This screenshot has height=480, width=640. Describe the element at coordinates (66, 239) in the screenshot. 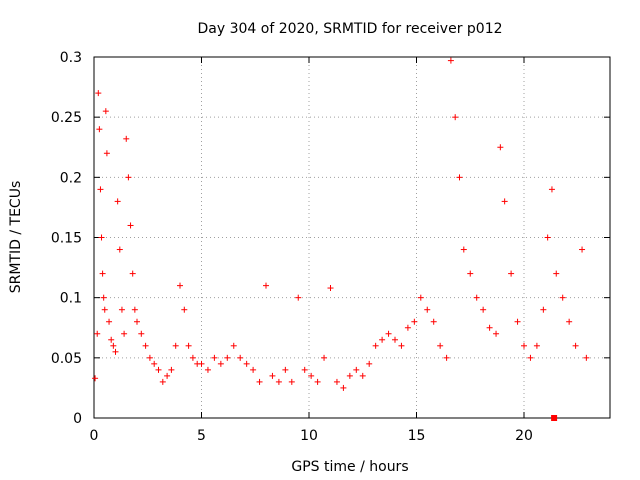

I see `y-tick-label: 0.15` at that location.